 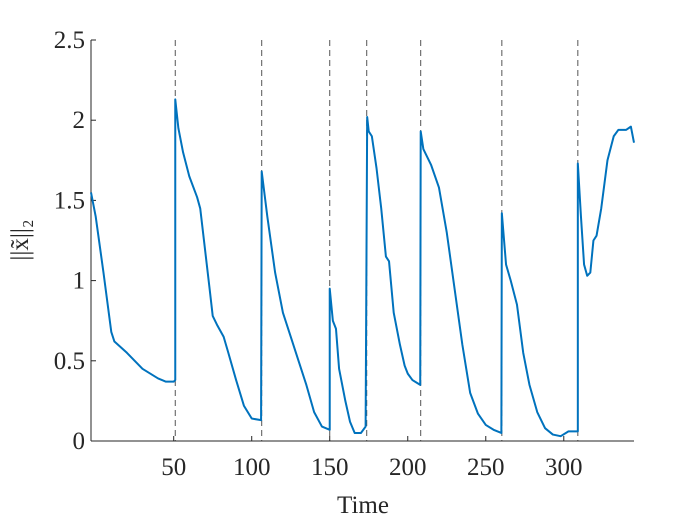 I want to click on y-tick-label: 0, so click(x=79, y=441).